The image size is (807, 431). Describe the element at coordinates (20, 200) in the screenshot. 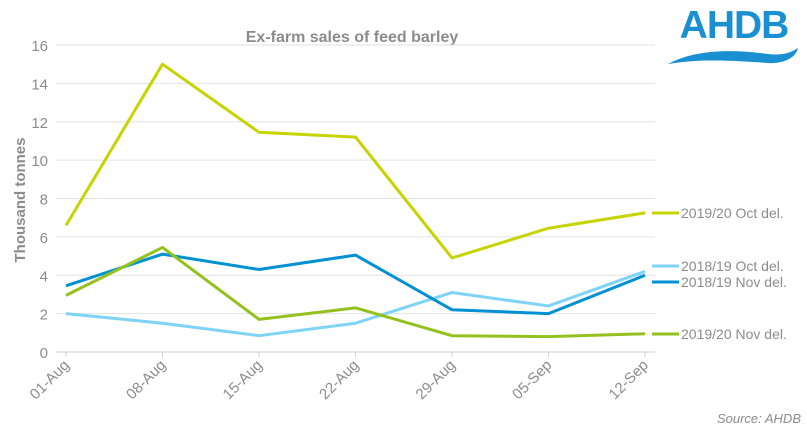

I see `y-axis-label: Thousand tonnes` at that location.